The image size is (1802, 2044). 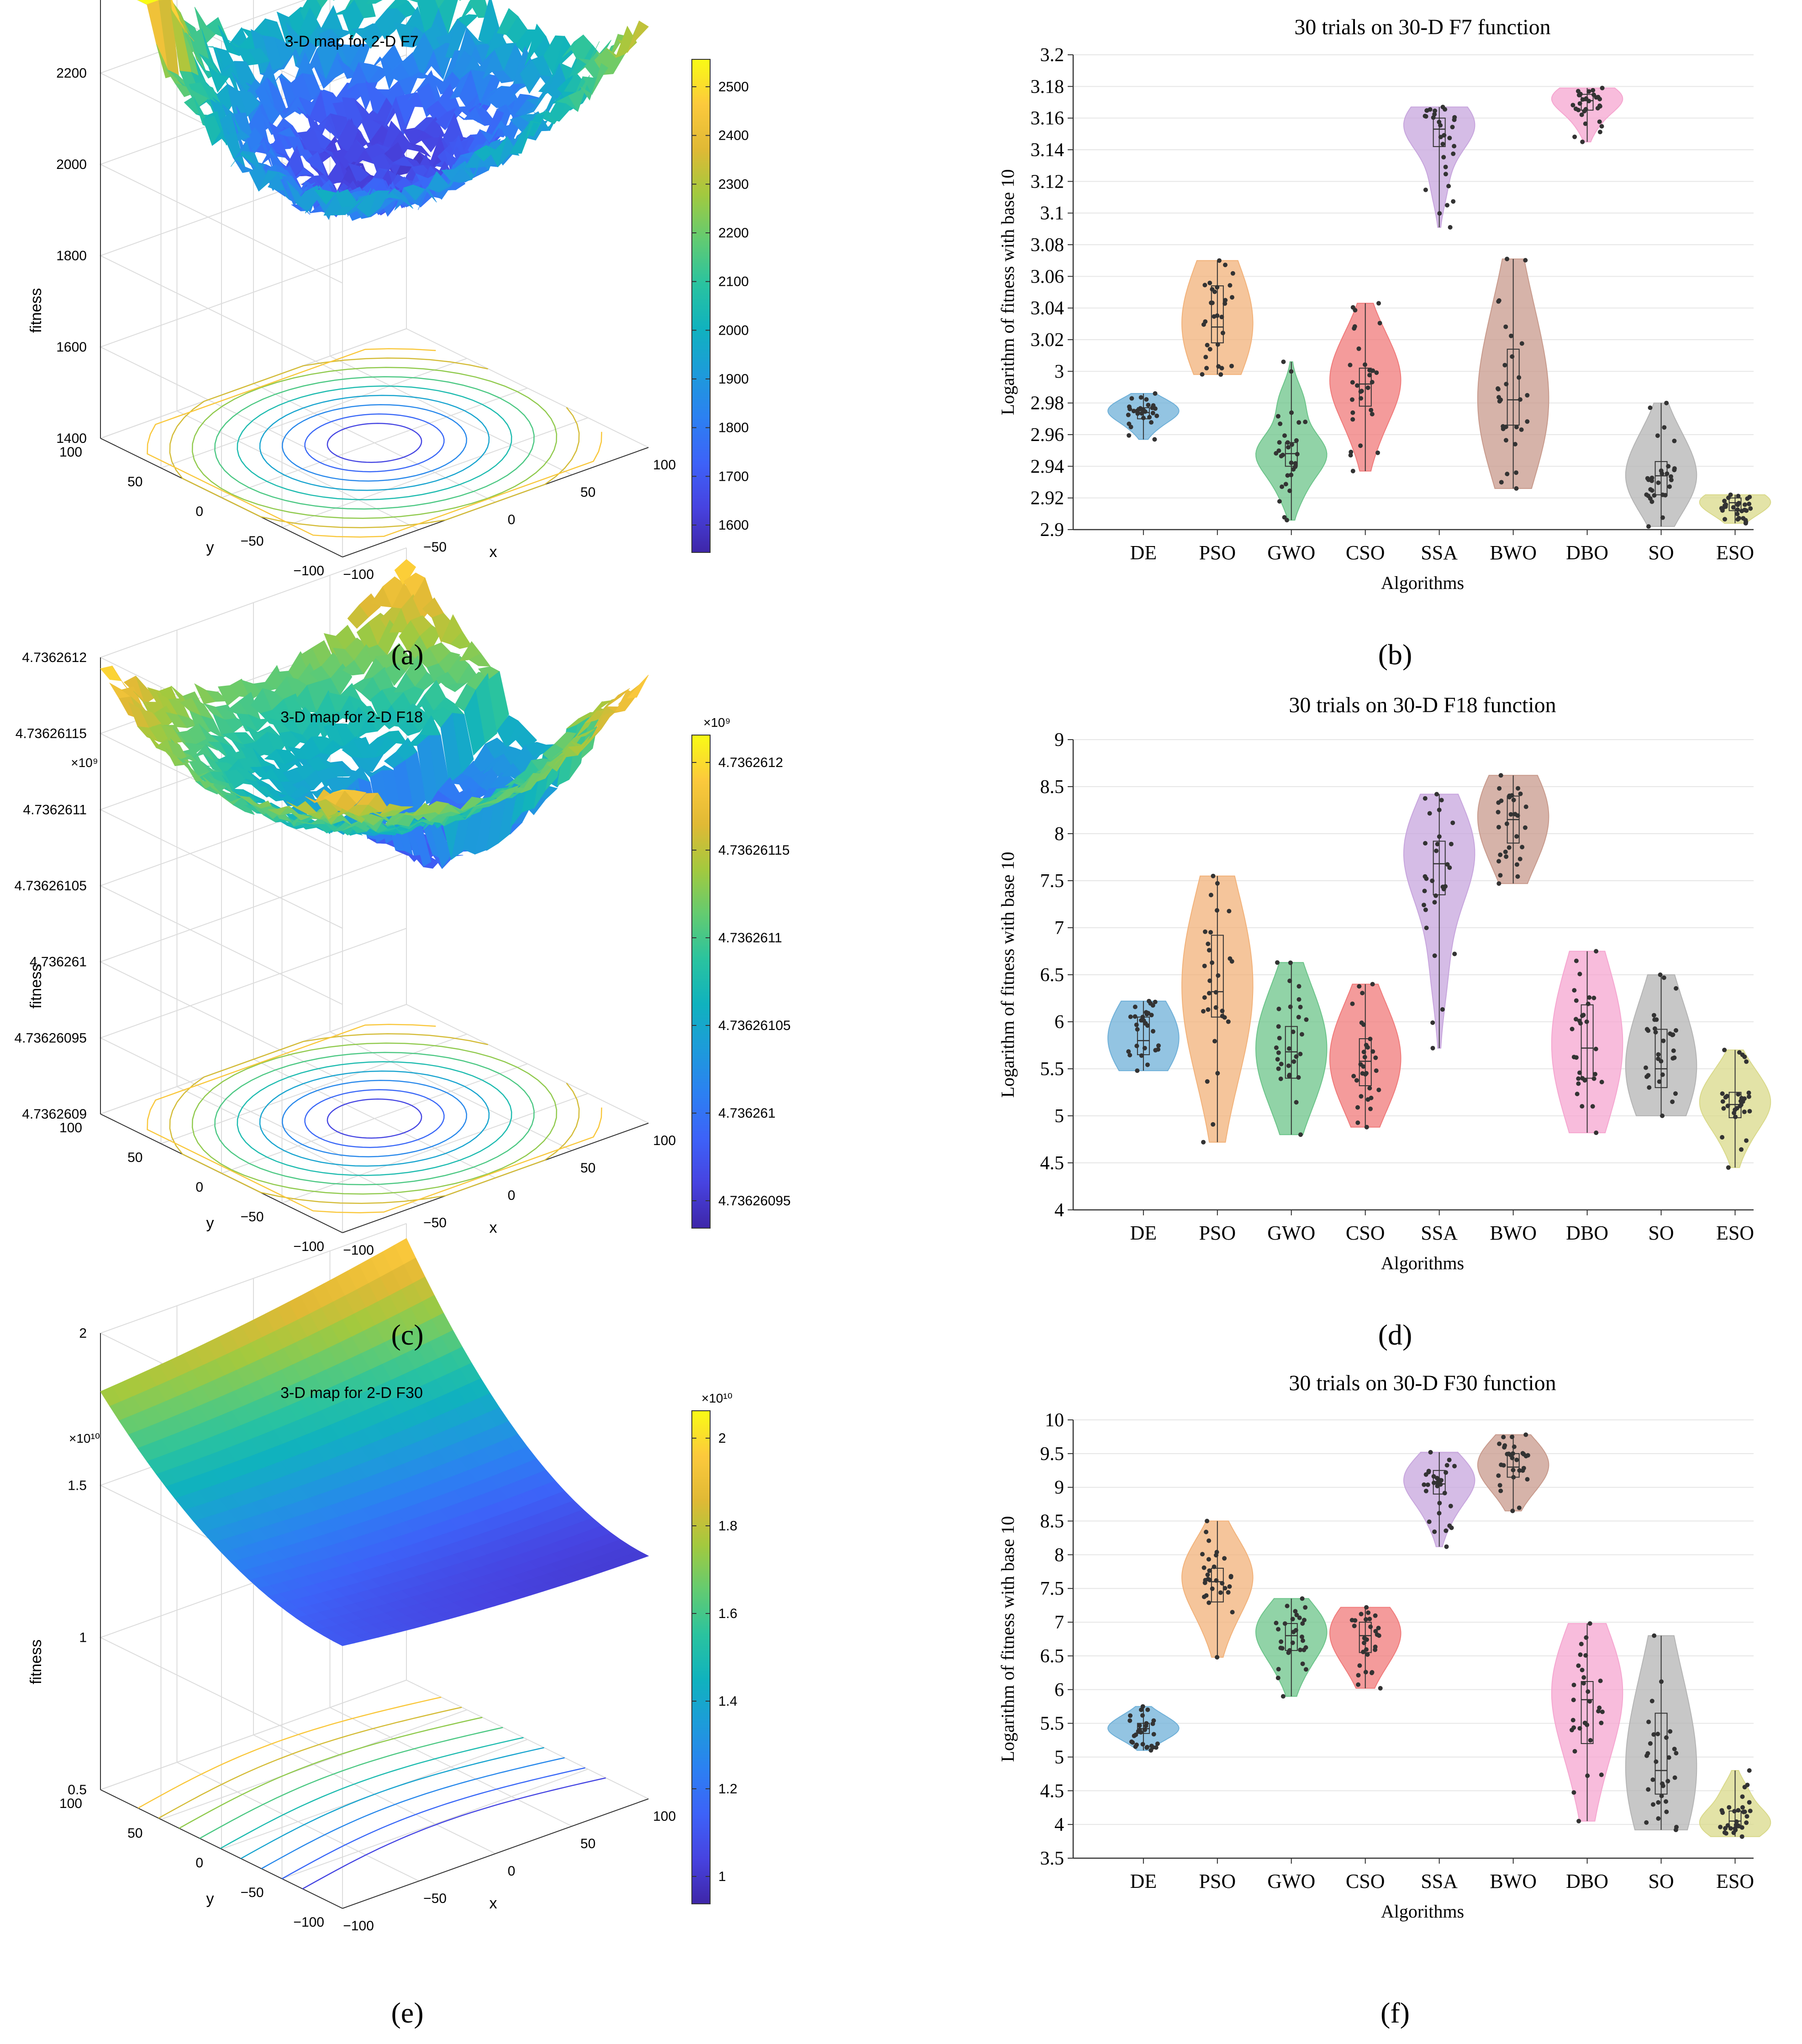 What do you see at coordinates (70, 1803) in the screenshot?
I see `y-tick-label: 100` at bounding box center [70, 1803].